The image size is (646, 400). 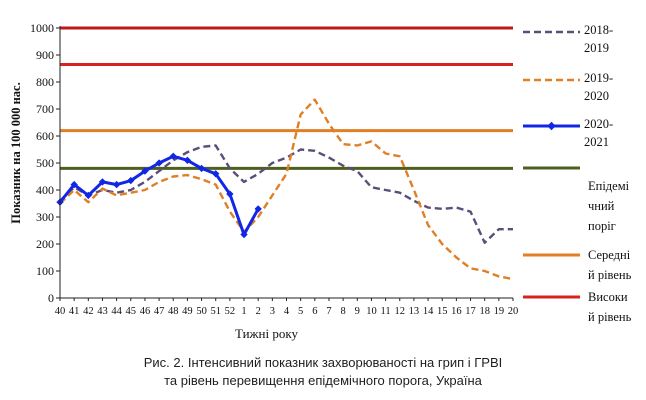 What do you see at coordinates (609, 255) in the screenshot?
I see `legend-label: Середні` at bounding box center [609, 255].